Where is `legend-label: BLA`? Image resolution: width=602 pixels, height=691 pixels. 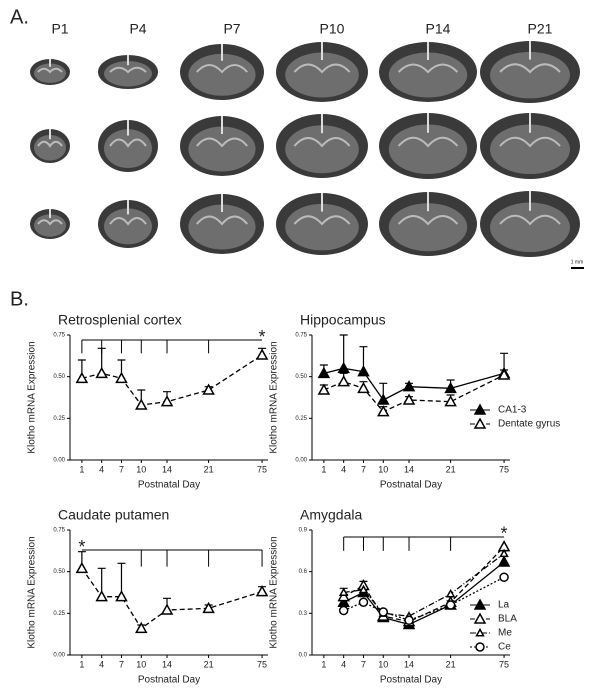
legend-label: BLA is located at coordinates (507, 619).